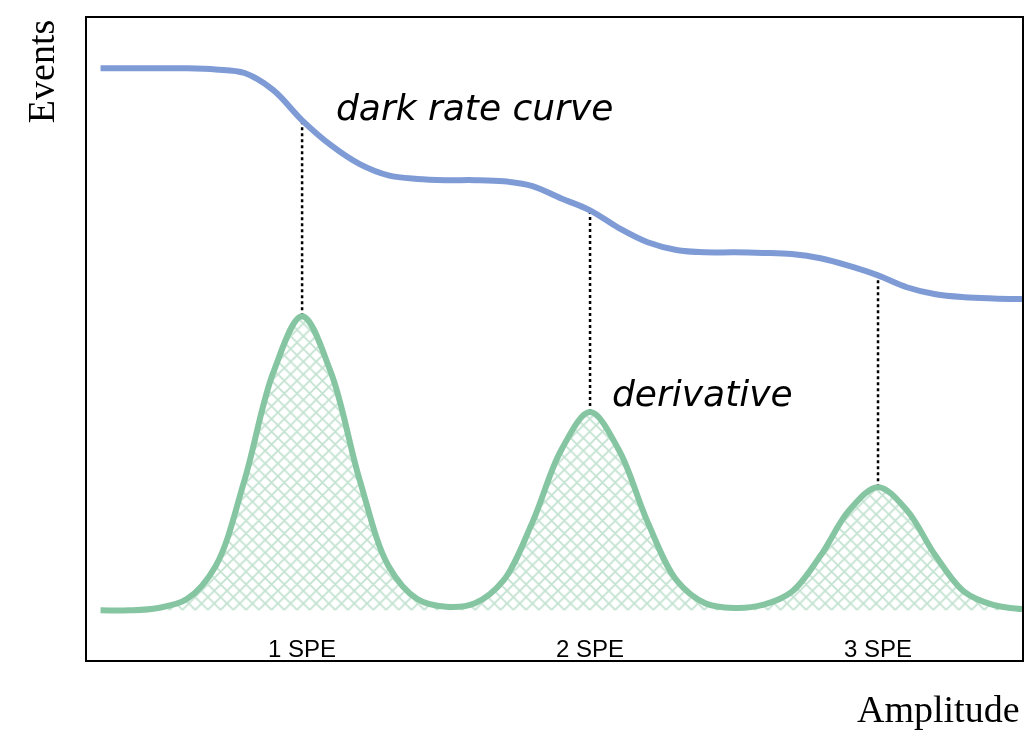 The image size is (1025, 738). I want to click on x-tick-label: 1 SPE, so click(302, 649).